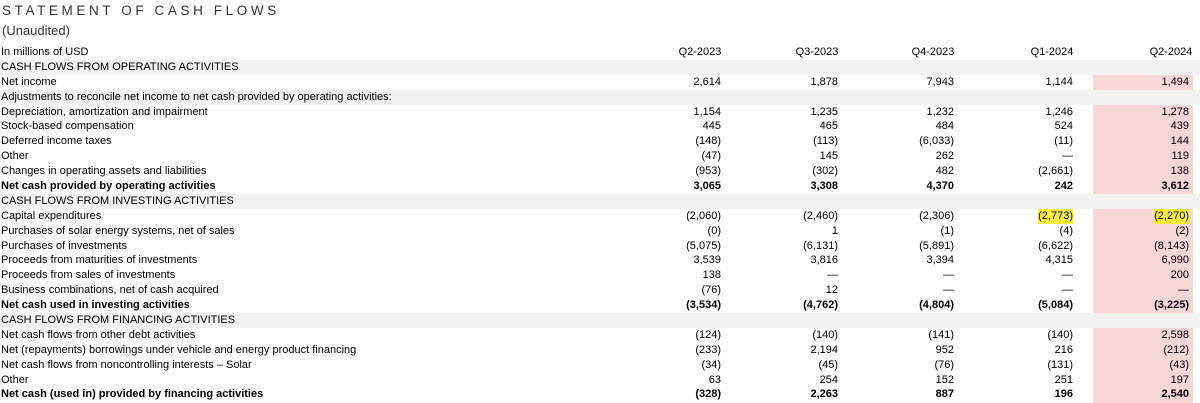 The image size is (1200, 403). I want to click on value-cell: (6,131), so click(820, 245).